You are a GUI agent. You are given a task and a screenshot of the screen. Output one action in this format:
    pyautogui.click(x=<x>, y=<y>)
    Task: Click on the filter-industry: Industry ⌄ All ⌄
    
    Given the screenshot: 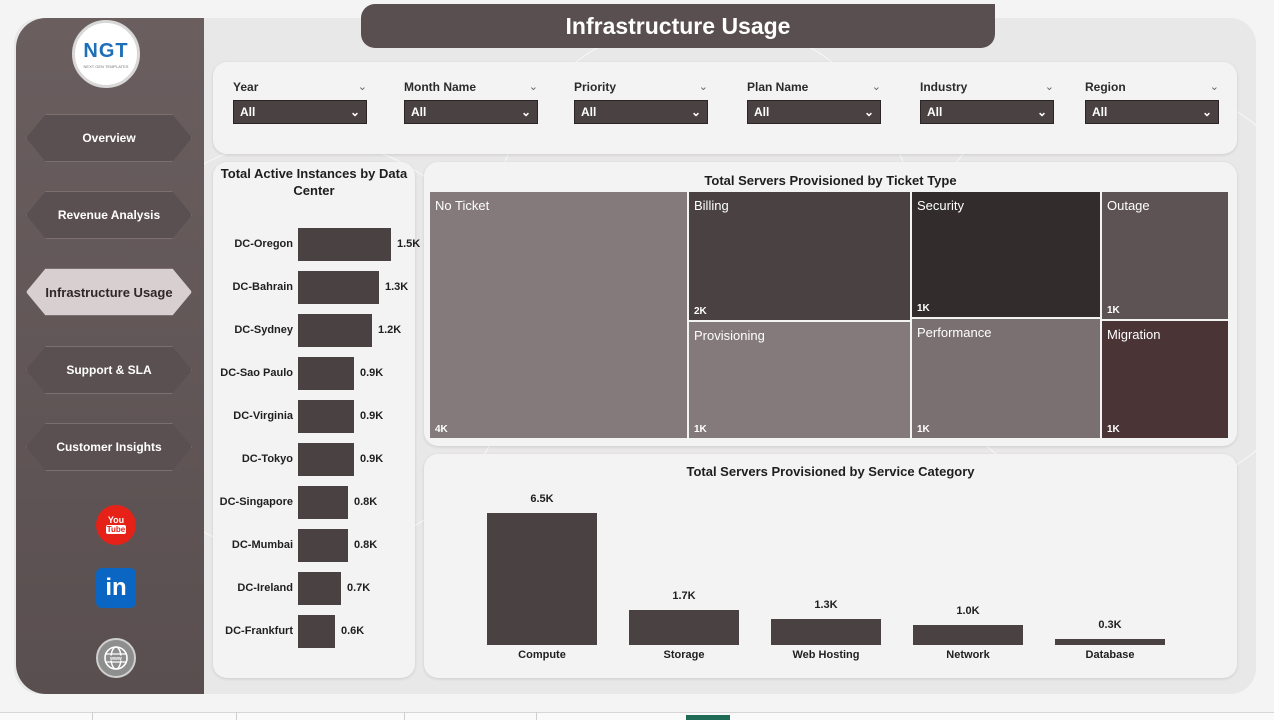 What is the action you would take?
    pyautogui.click(x=987, y=102)
    